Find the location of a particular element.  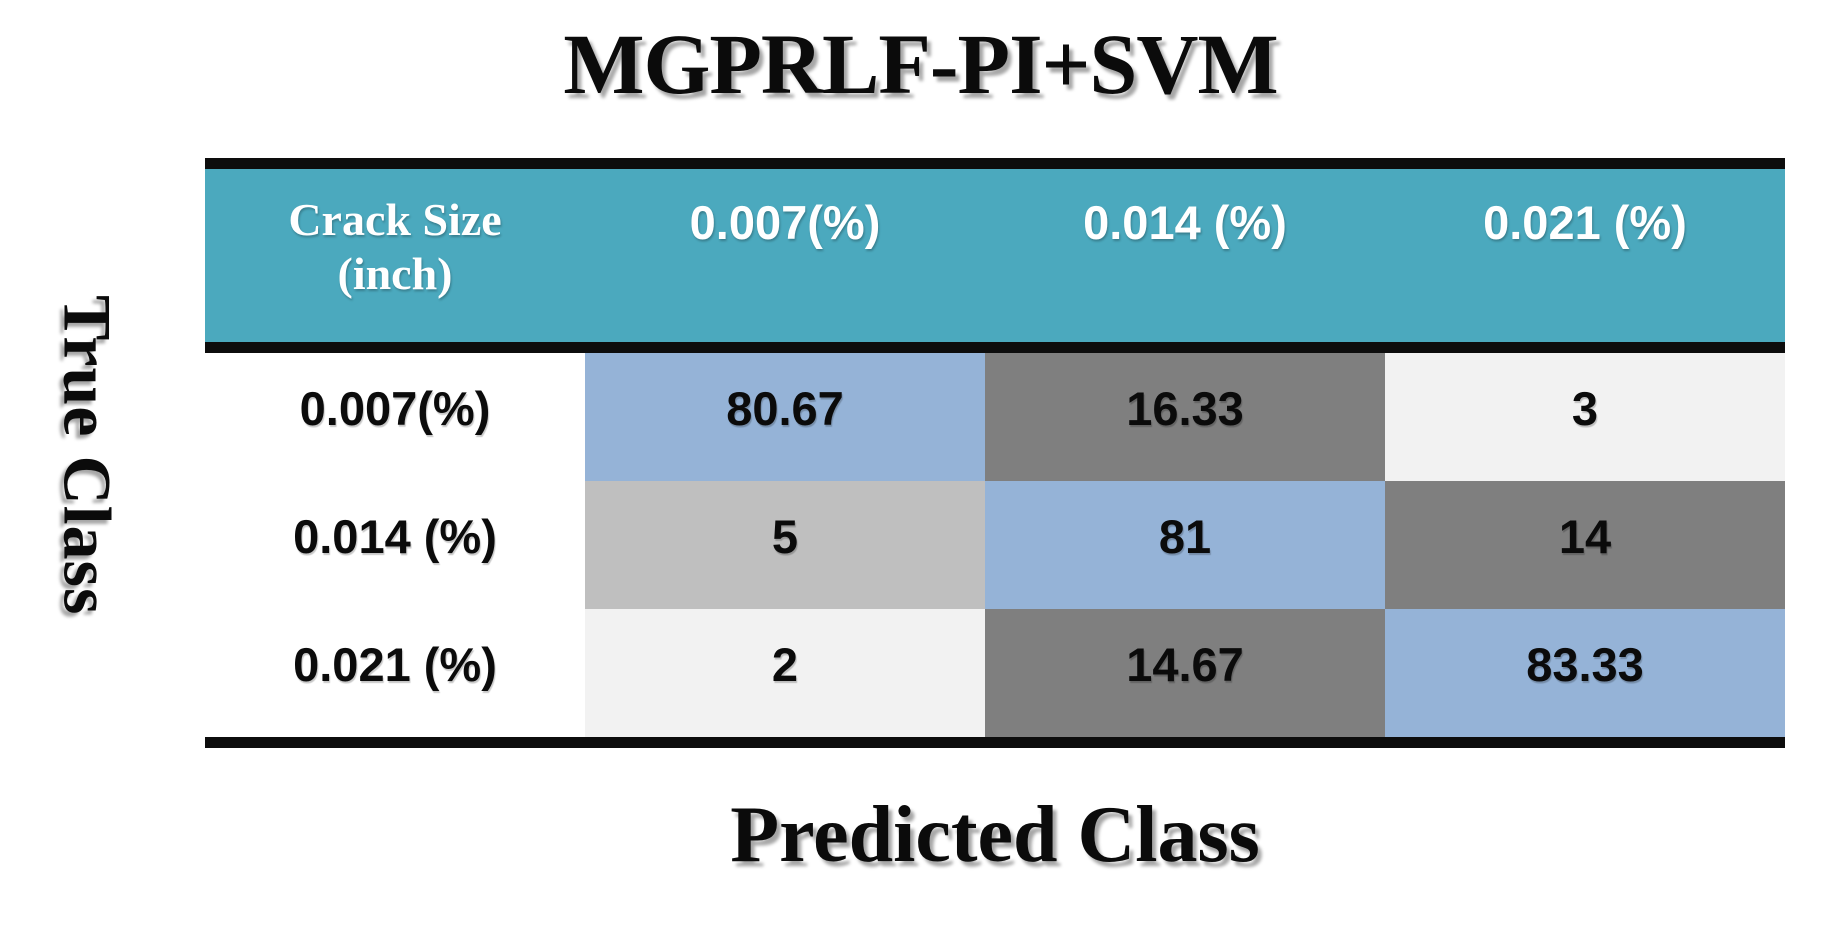

table-row-0021: 0.021 (%) 2 14.67 83.33 is located at coordinates (995, 673).